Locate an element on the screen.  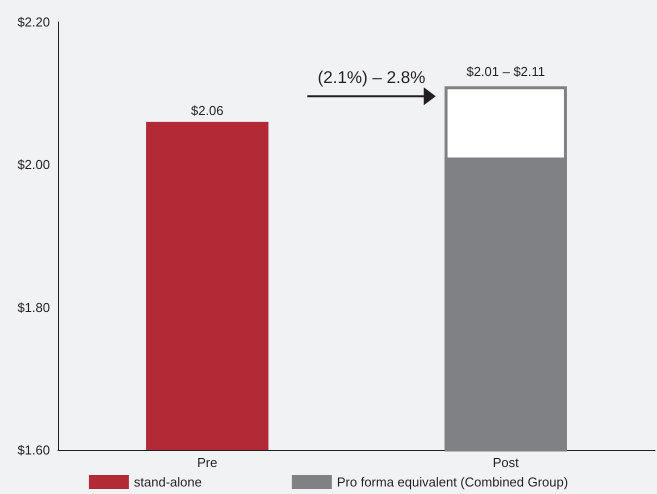
data-label: $2.06 is located at coordinates (207, 110).